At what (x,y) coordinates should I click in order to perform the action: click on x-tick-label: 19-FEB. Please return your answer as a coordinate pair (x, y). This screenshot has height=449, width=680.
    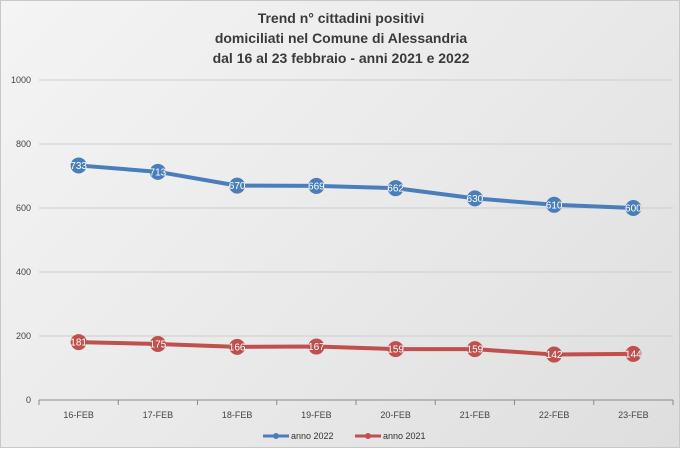
    Looking at the image, I should click on (316, 415).